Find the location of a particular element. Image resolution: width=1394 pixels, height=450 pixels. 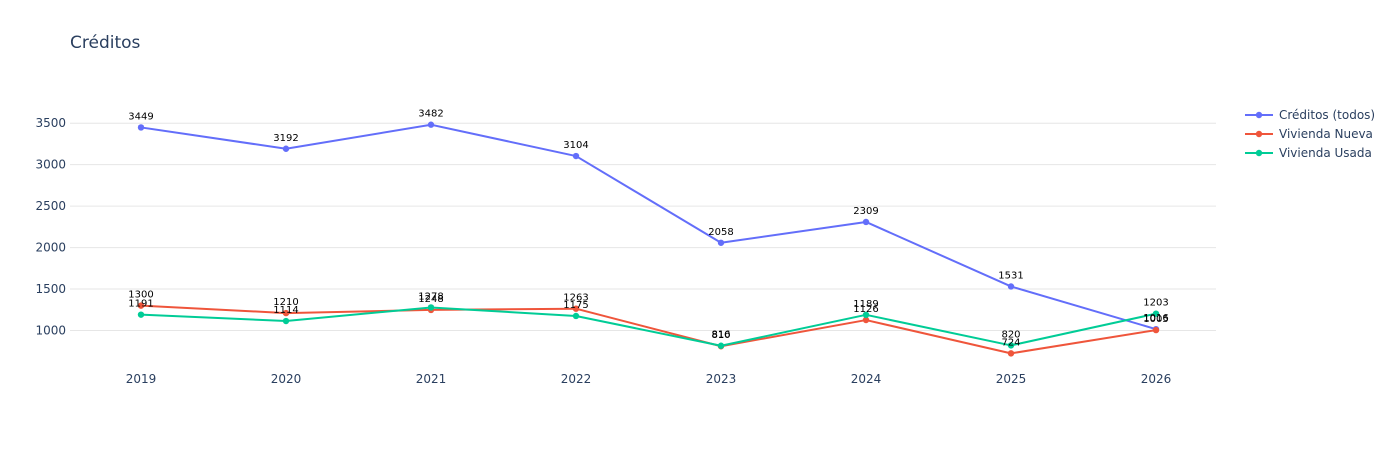

y-tick-label: 2500 is located at coordinates (50, 206).